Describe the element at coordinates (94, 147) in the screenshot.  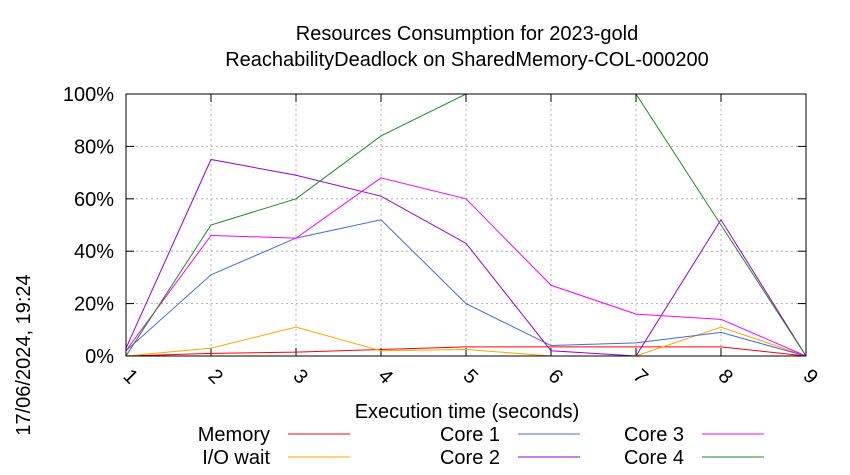
I see `y-tick-label: 80%` at that location.